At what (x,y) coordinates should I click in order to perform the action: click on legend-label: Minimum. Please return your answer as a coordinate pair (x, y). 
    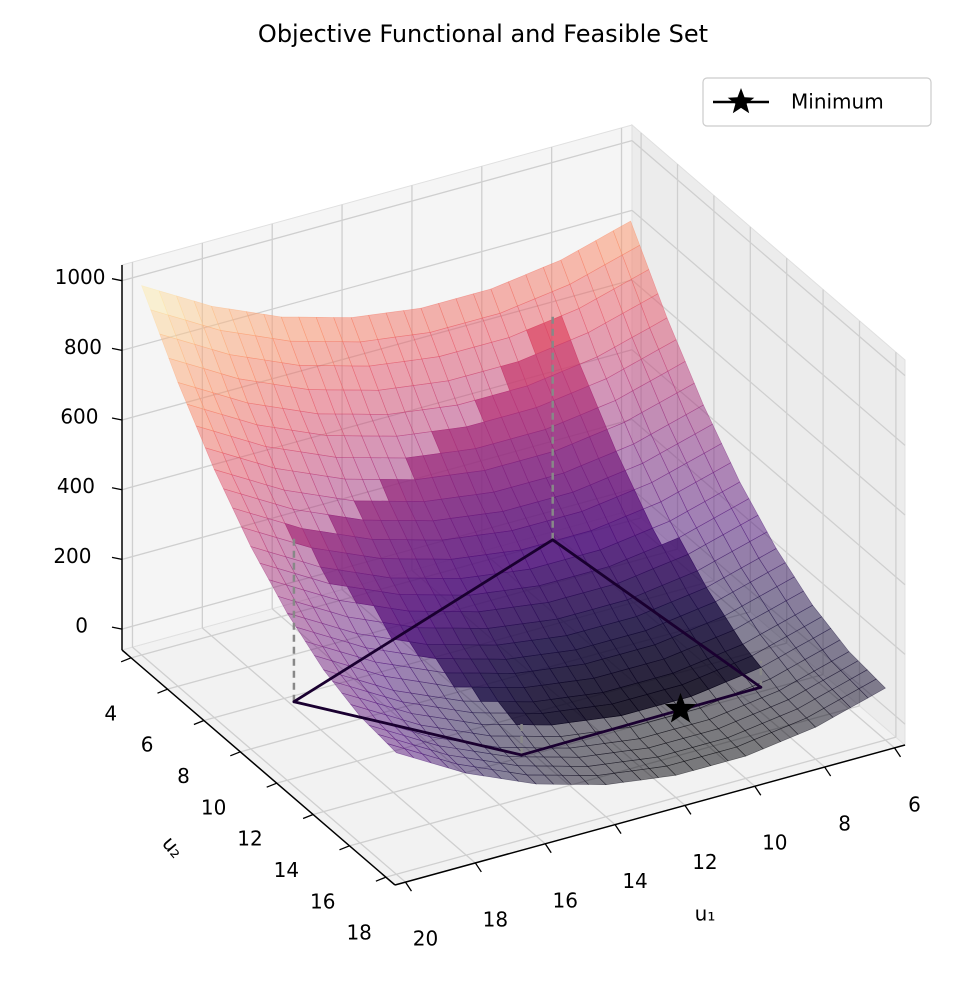
    Looking at the image, I should click on (837, 102).